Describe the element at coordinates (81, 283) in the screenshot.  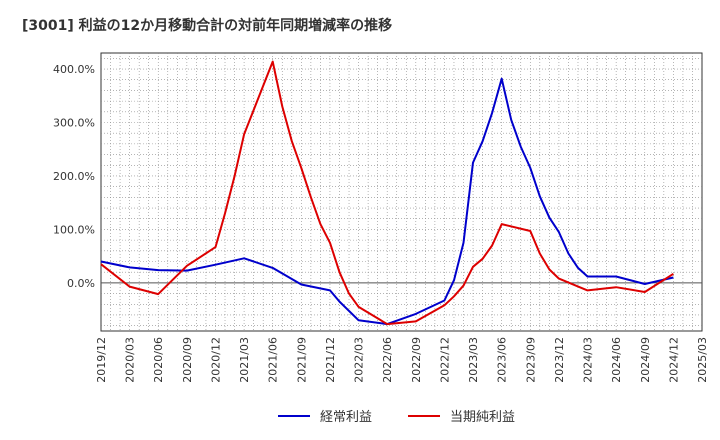
I see `y-tick-label: 0.0%` at that location.